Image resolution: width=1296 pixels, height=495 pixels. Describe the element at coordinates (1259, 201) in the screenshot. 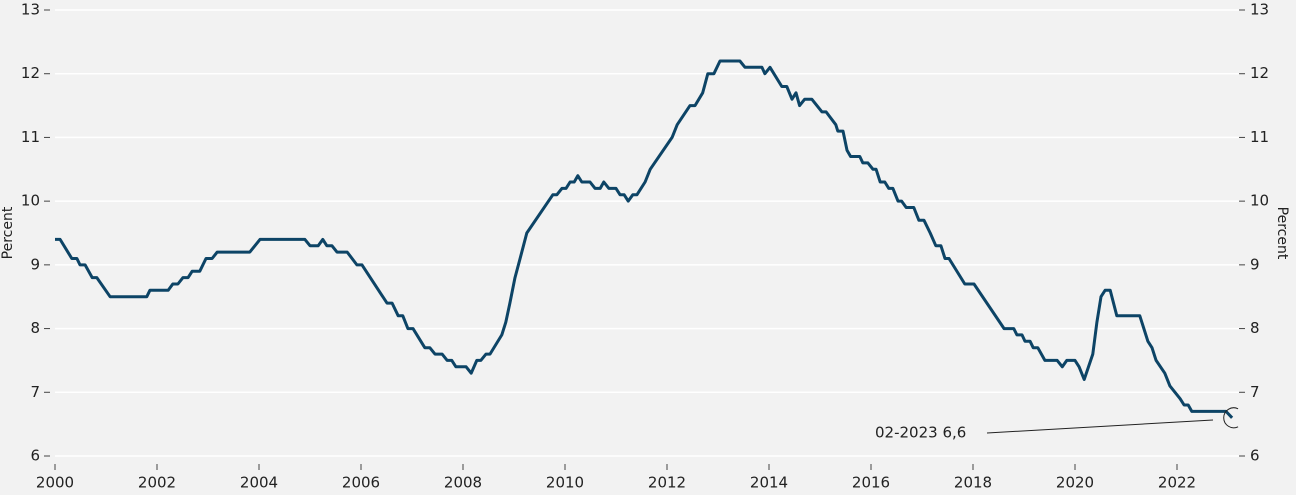

I see `y2-tick-label: 10` at that location.